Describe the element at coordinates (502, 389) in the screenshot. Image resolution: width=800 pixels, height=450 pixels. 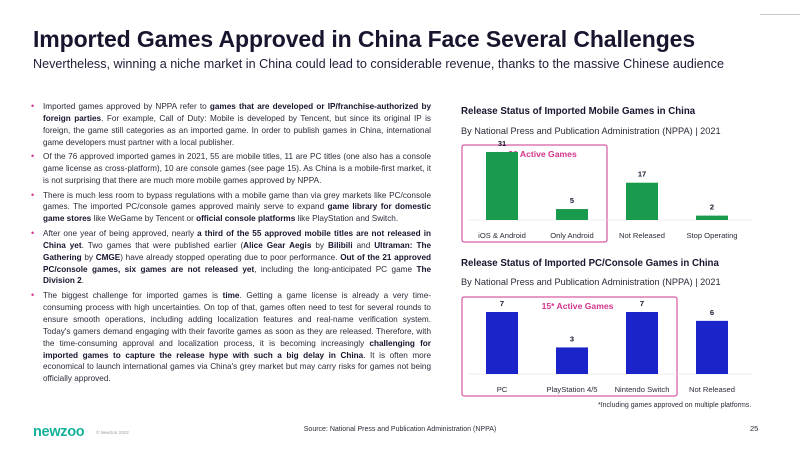
I see `category-label: PC` at that location.